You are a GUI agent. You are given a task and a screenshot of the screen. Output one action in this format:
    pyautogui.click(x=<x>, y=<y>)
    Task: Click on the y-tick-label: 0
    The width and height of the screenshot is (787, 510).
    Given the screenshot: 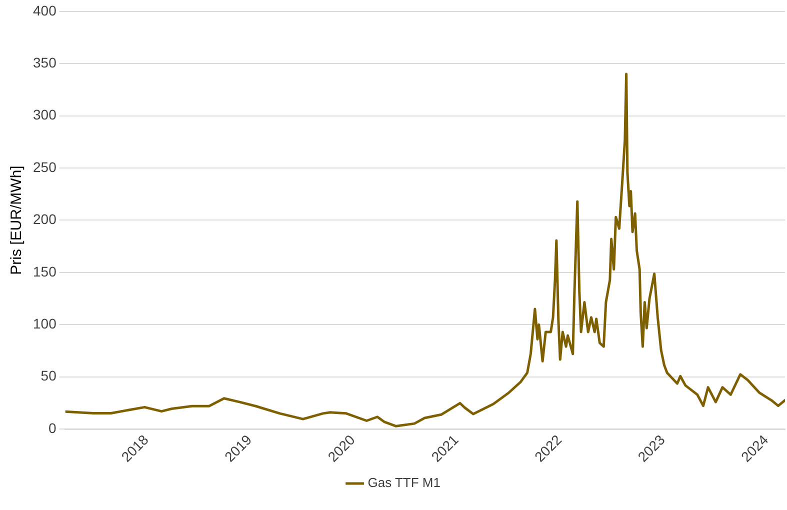 What is the action you would take?
    pyautogui.click(x=52, y=428)
    